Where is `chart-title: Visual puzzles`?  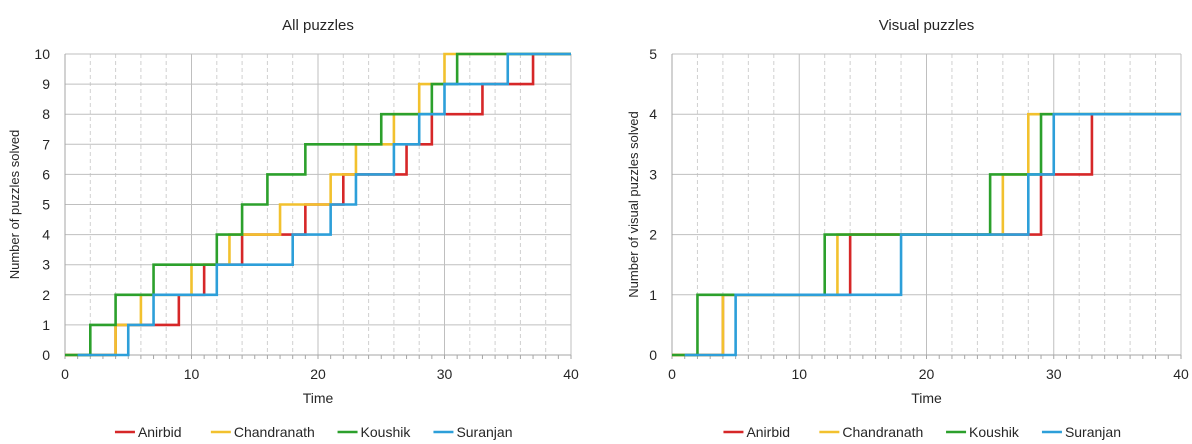
chart-title: Visual puzzles is located at coordinates (927, 25).